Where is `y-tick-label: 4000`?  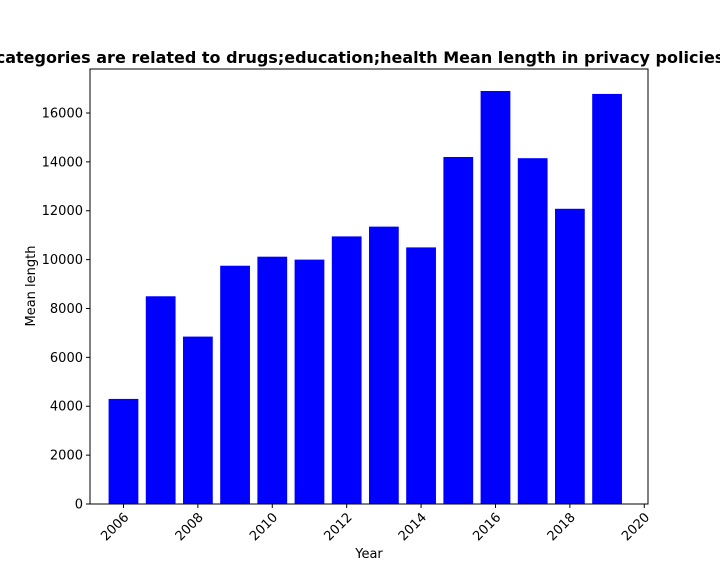
y-tick-label: 4000 is located at coordinates (66, 407).